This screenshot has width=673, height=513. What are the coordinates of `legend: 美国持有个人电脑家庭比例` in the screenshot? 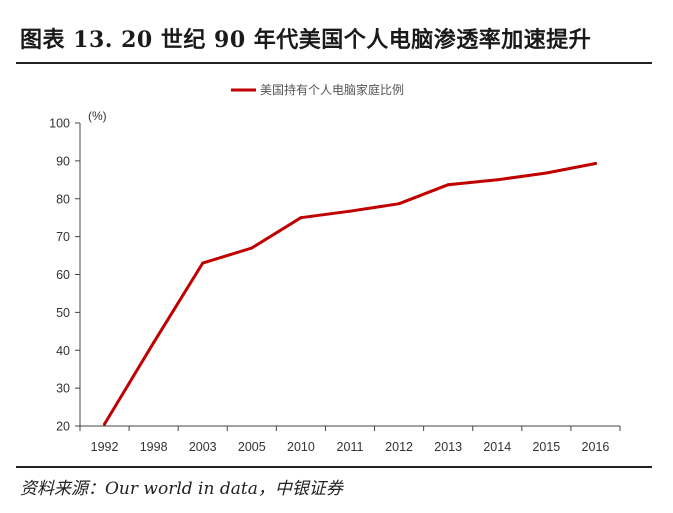 It's located at (317, 89).